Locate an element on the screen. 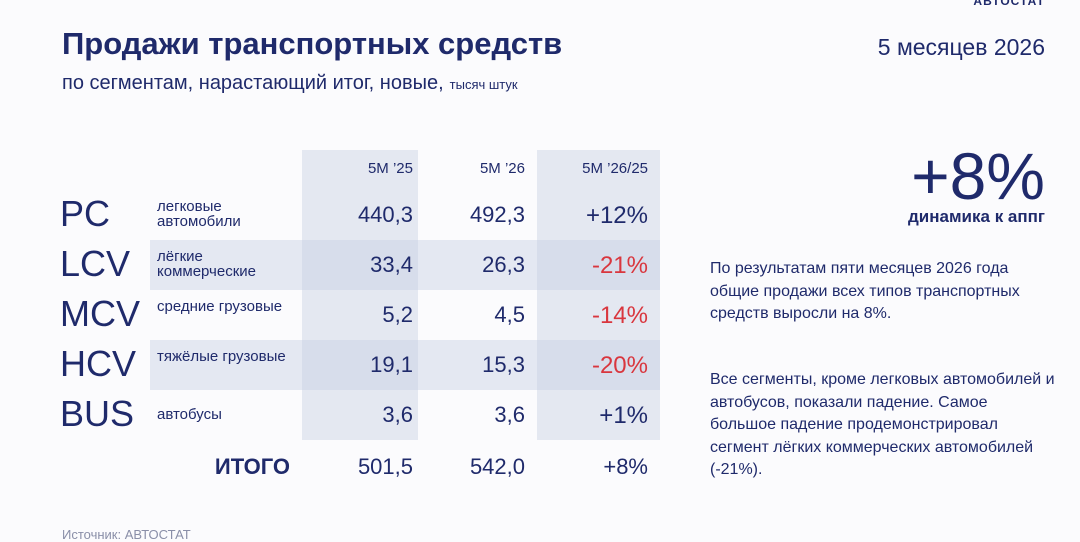 The height and width of the screenshot is (542, 1080). total-value: 501,5 is located at coordinates (385, 466).